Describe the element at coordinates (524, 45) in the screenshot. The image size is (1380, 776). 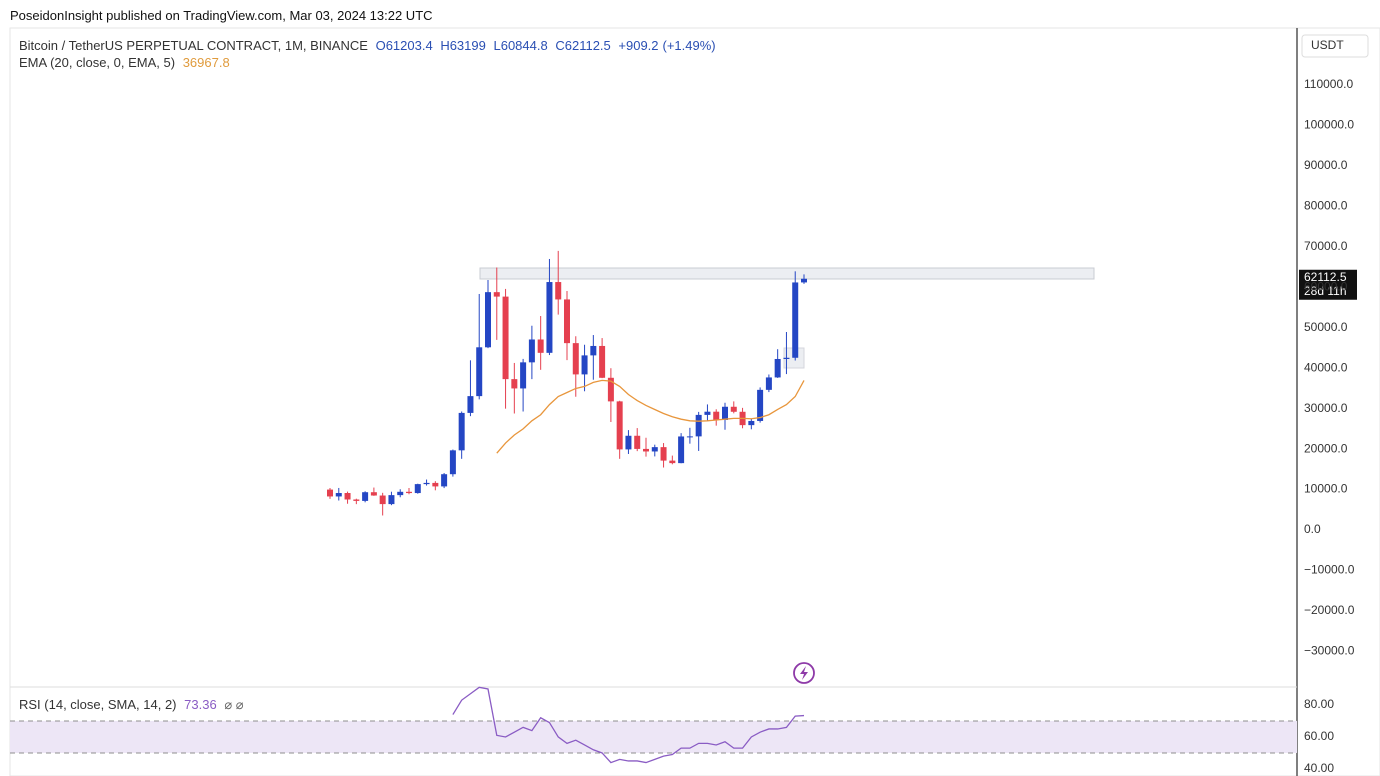
I see `ohlc-value: 60844.8` at that location.